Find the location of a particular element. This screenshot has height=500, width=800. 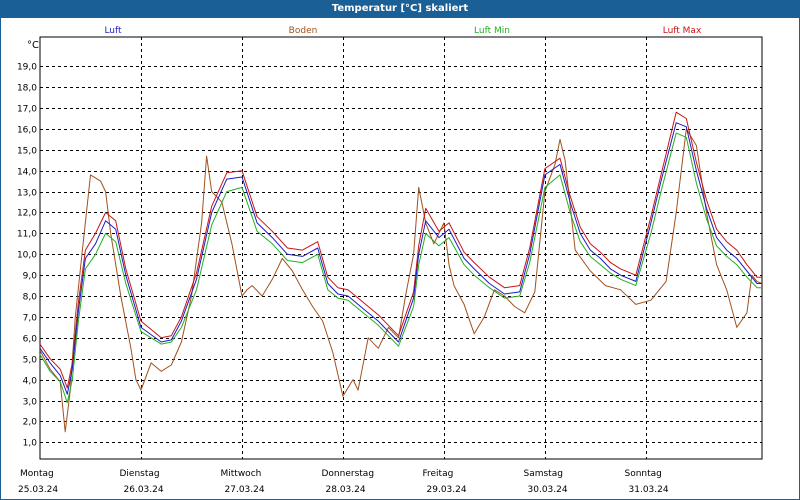

y-tick-label: 16,0 is located at coordinates (27, 131).